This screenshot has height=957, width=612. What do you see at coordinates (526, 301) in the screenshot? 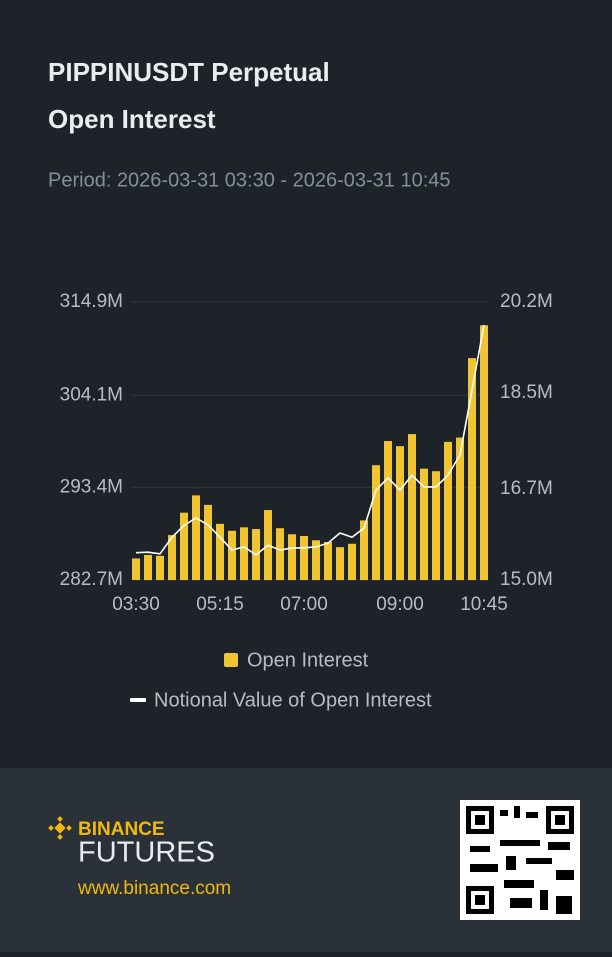
I see `y2-tick-label: 20.2M` at bounding box center [526, 301].